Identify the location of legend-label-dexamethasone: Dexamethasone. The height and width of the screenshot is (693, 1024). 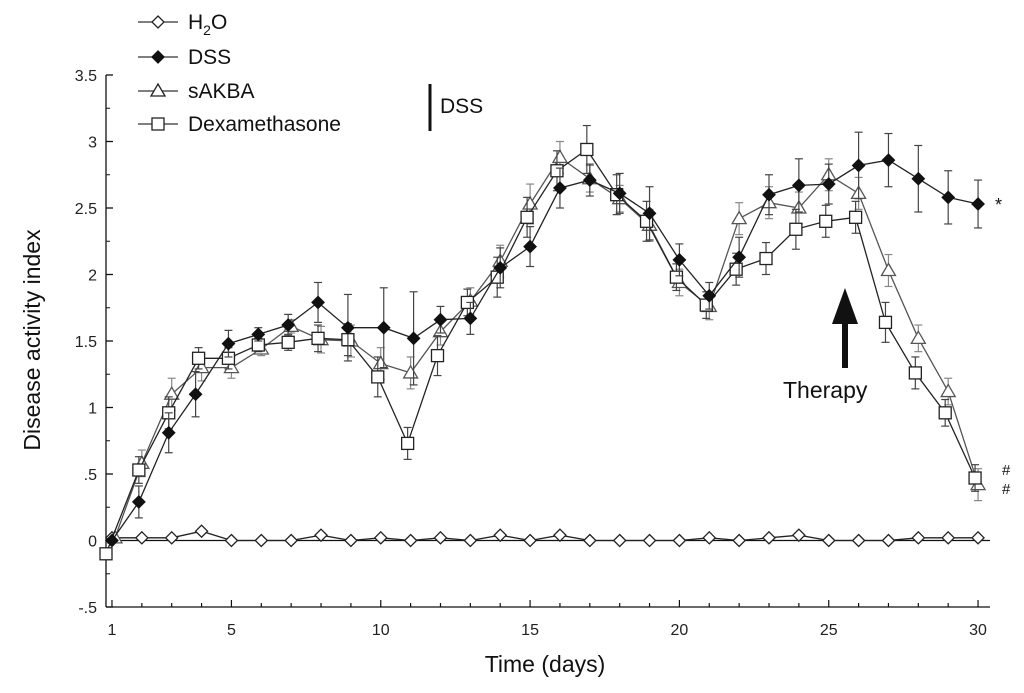
(264, 124).